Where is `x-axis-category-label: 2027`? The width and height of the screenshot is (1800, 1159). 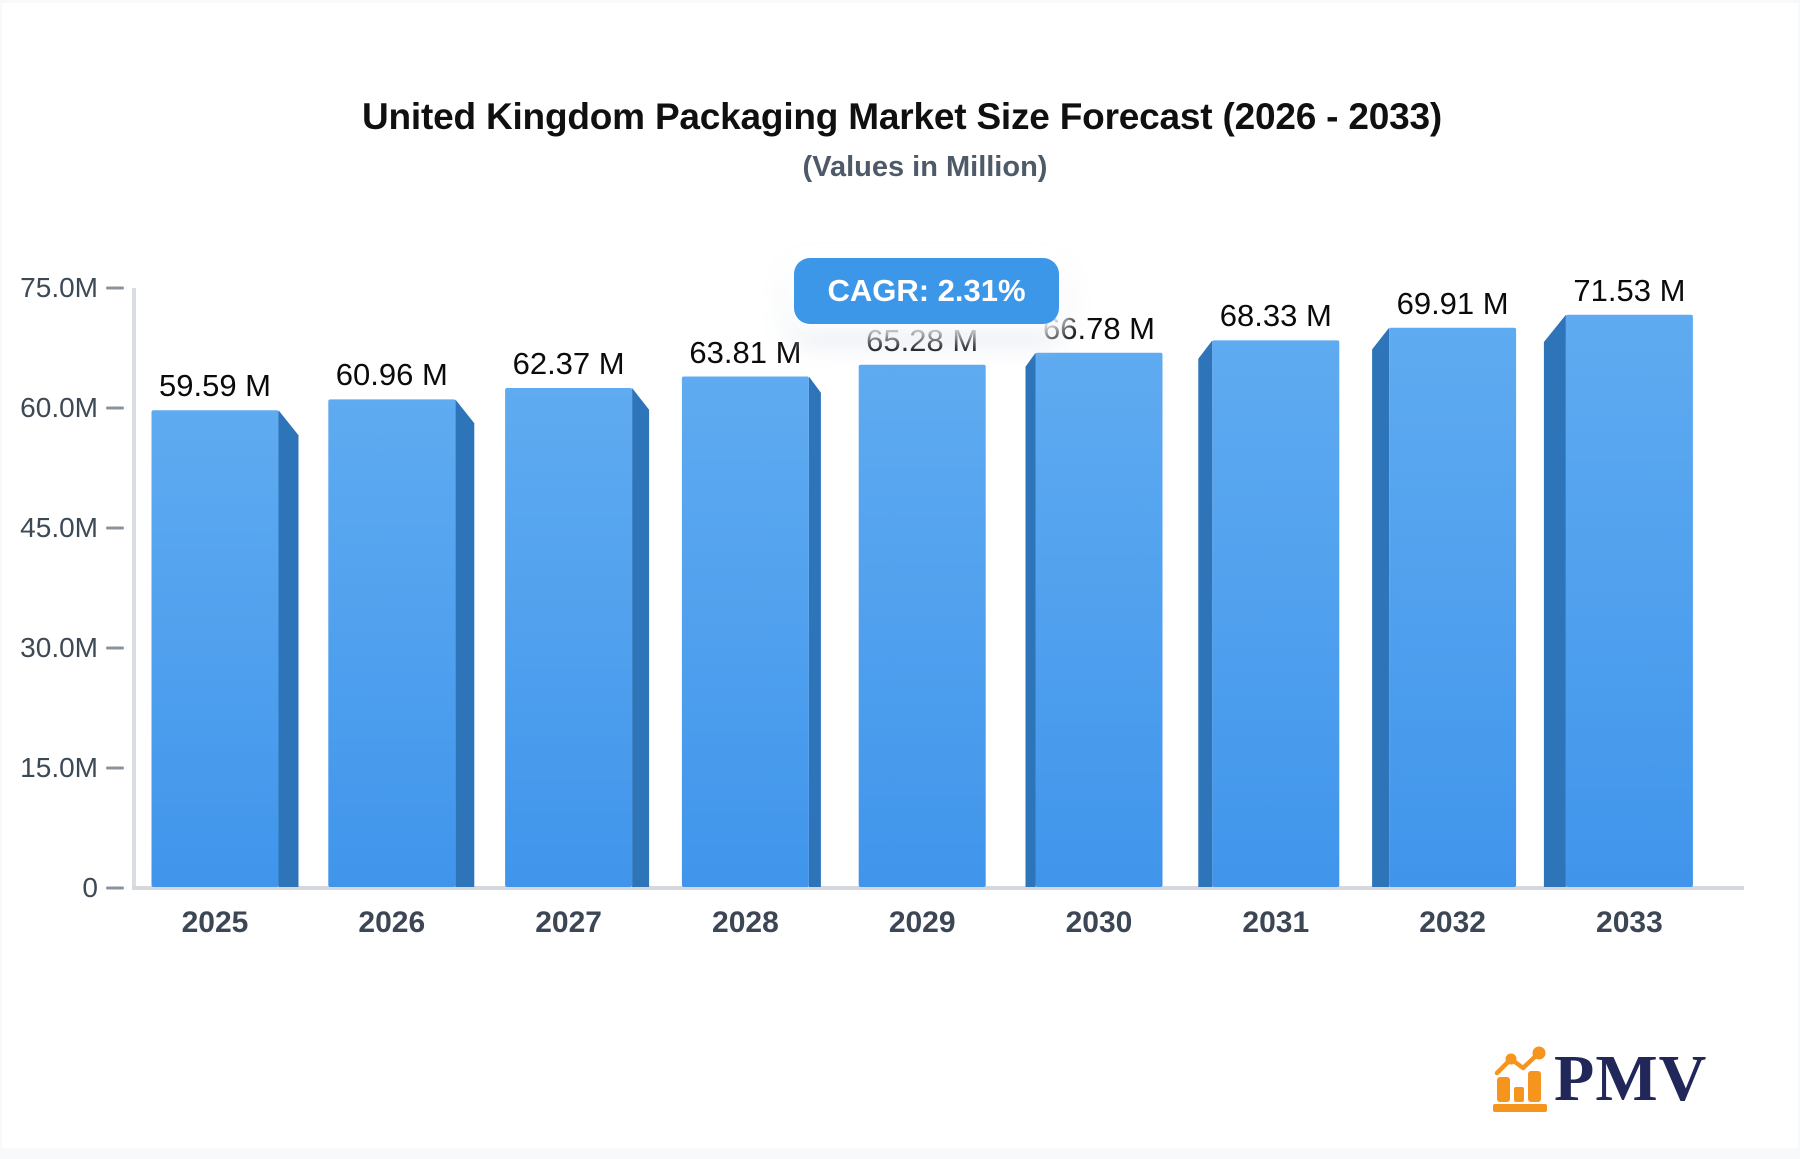
x-axis-category-label: 2027 is located at coordinates (568, 922).